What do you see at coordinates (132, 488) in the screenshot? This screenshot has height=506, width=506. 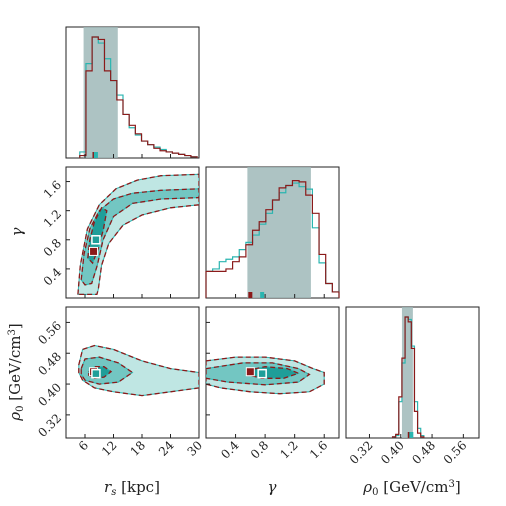 I see `xlabel-r-s: rs [kpc]` at bounding box center [132, 488].